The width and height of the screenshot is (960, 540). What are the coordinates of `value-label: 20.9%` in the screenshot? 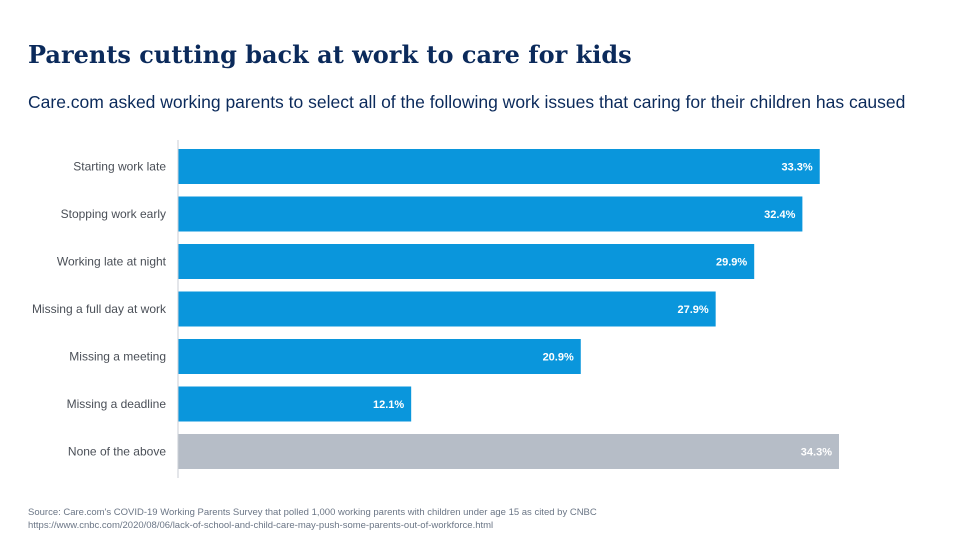 It's located at (558, 358).